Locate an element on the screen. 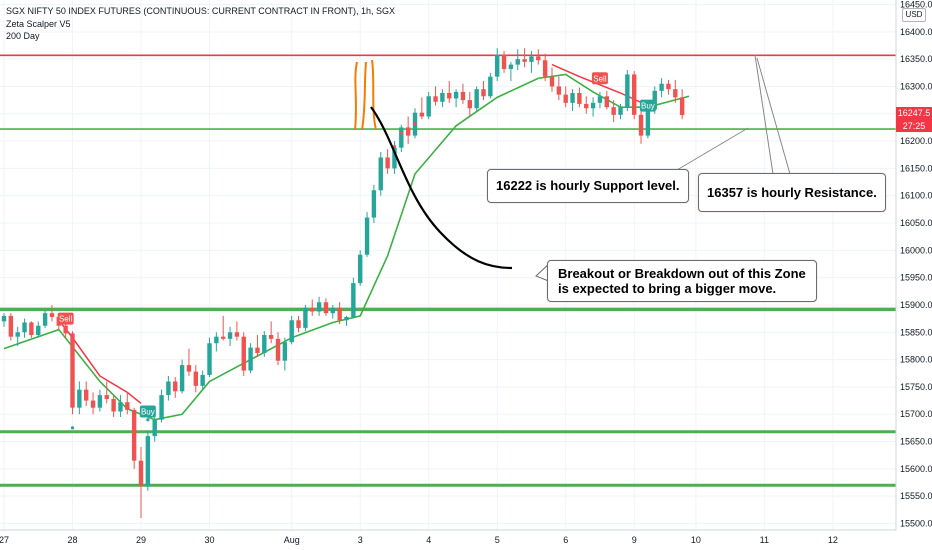  price-tick-label: 15600.0 is located at coordinates (916, 469).